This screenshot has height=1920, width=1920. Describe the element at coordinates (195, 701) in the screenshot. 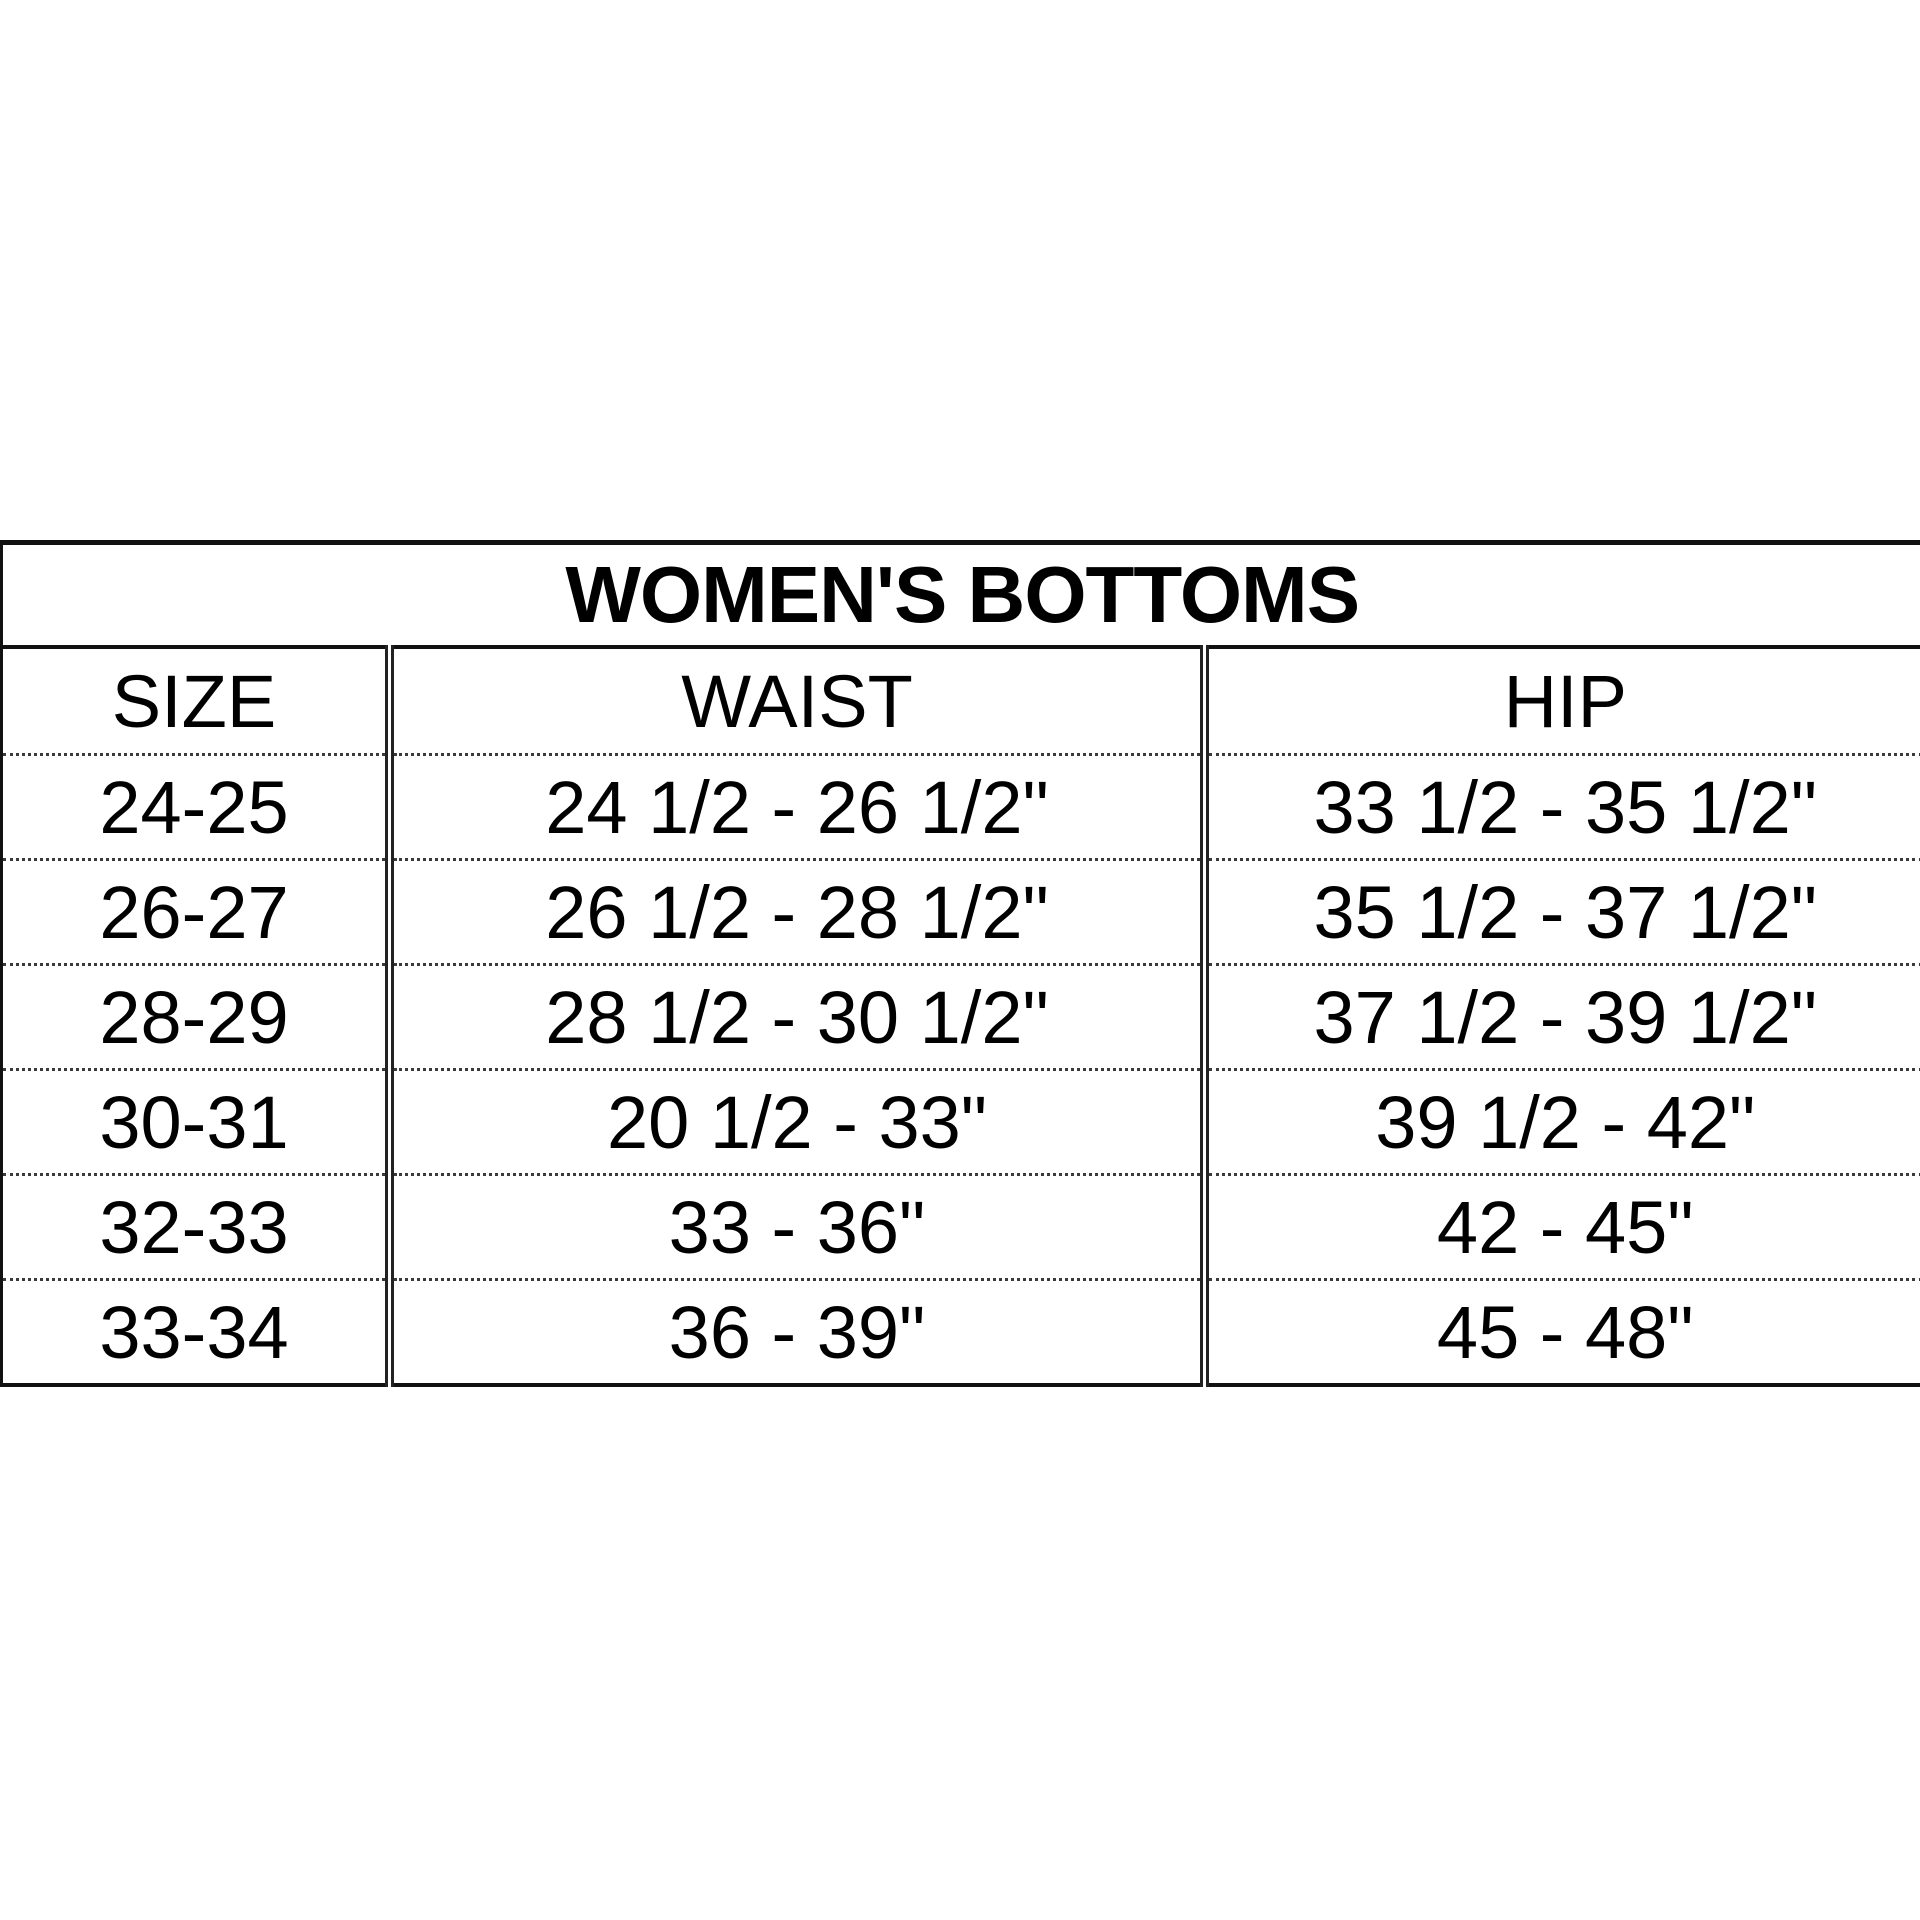

I see `column-header-size: SIZE` at that location.